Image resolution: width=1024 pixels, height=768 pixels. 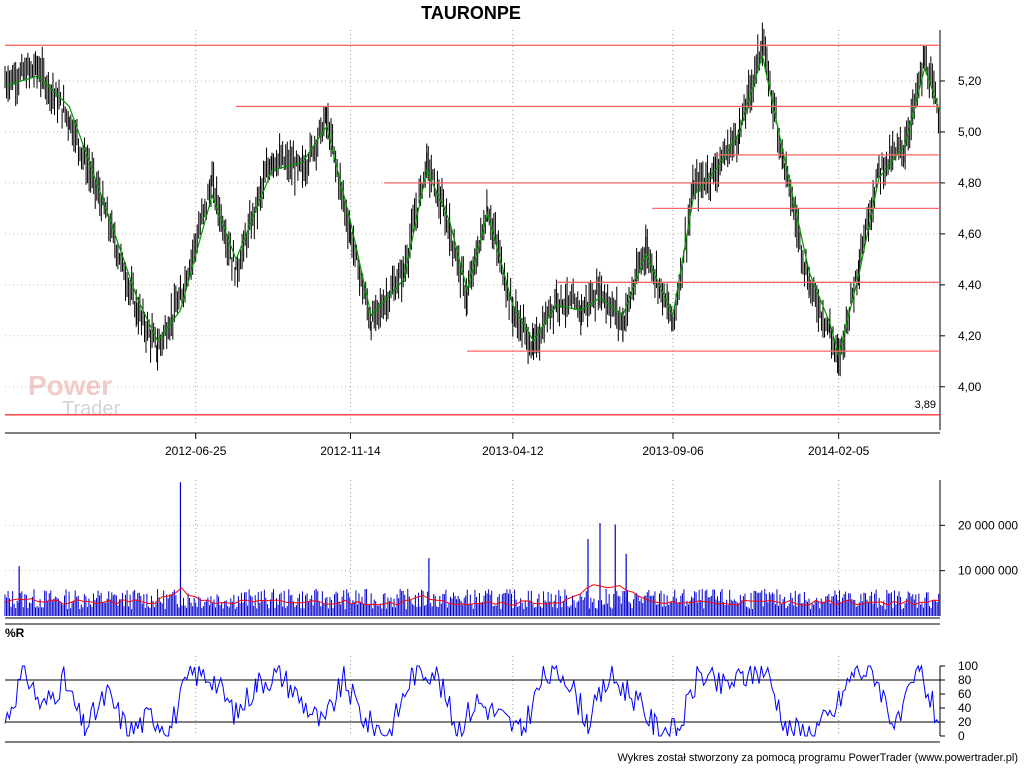 What do you see at coordinates (970, 234) in the screenshot?
I see `y-tick-label: 4,60` at bounding box center [970, 234].